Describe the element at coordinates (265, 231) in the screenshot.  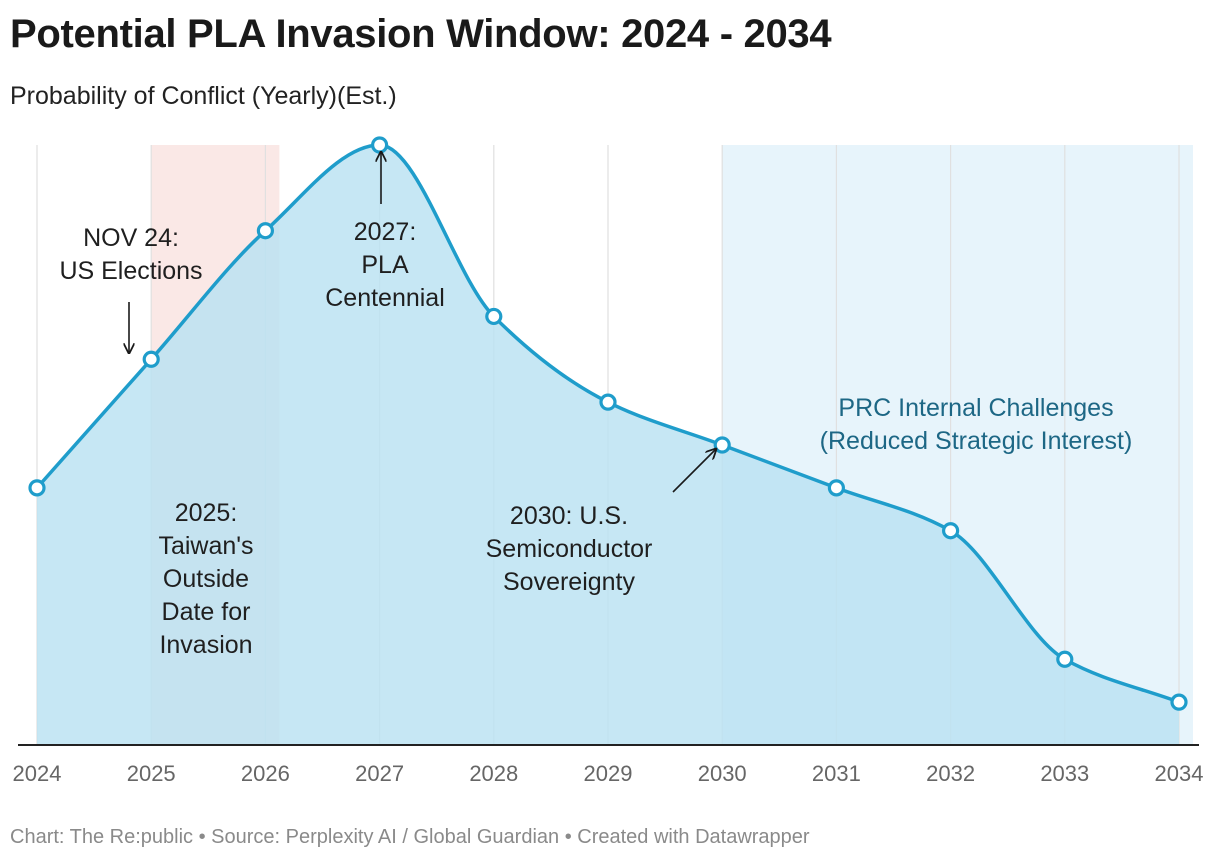
I see `data-point-2026` at that location.